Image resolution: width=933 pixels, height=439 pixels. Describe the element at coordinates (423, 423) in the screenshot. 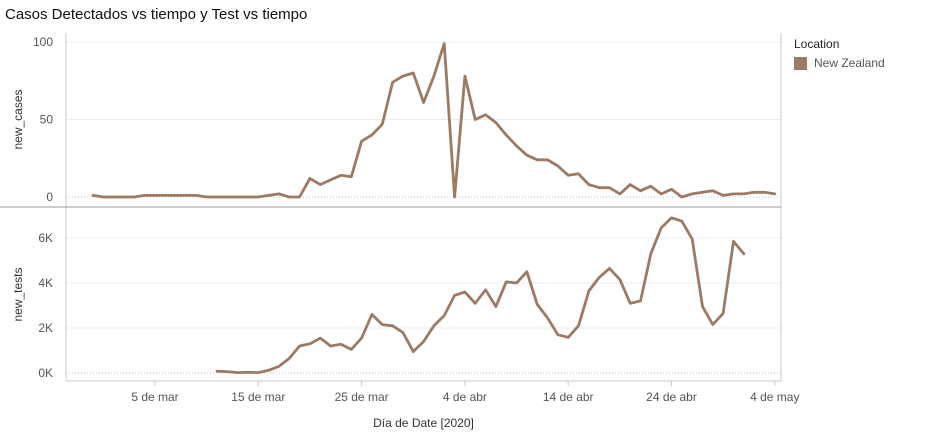

I see `x-axis-title: Día de Date [2020]` at that location.